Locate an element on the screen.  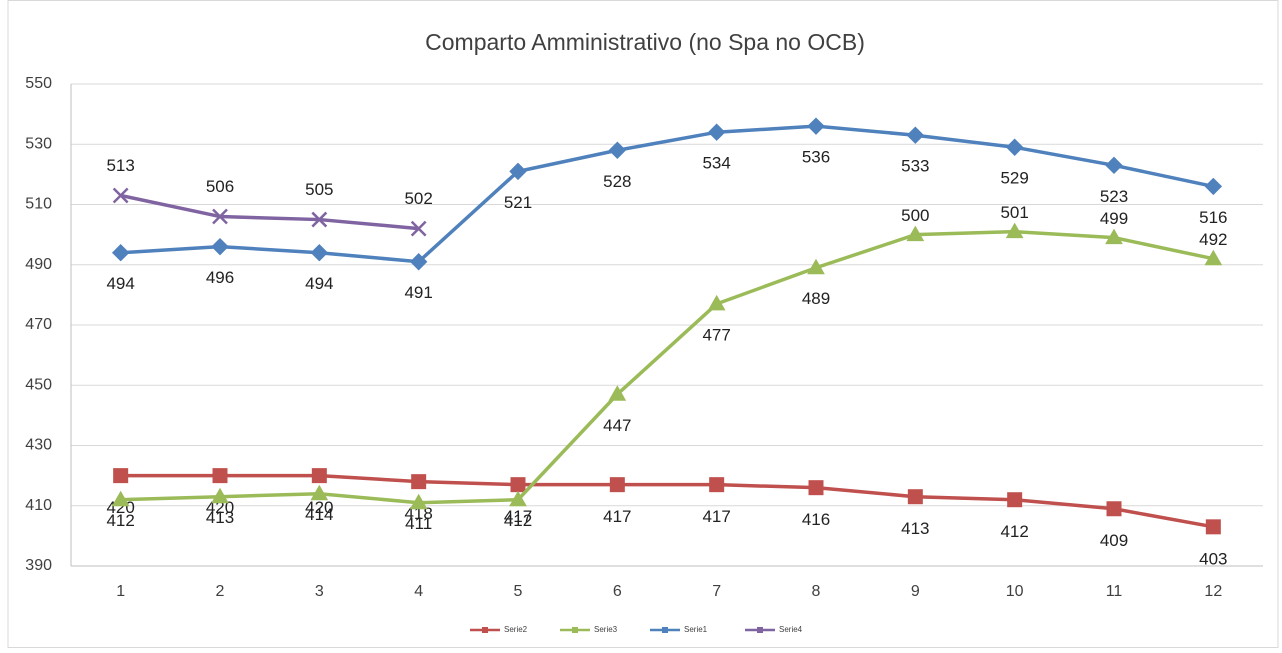
data-label: 413 is located at coordinates (220, 517).